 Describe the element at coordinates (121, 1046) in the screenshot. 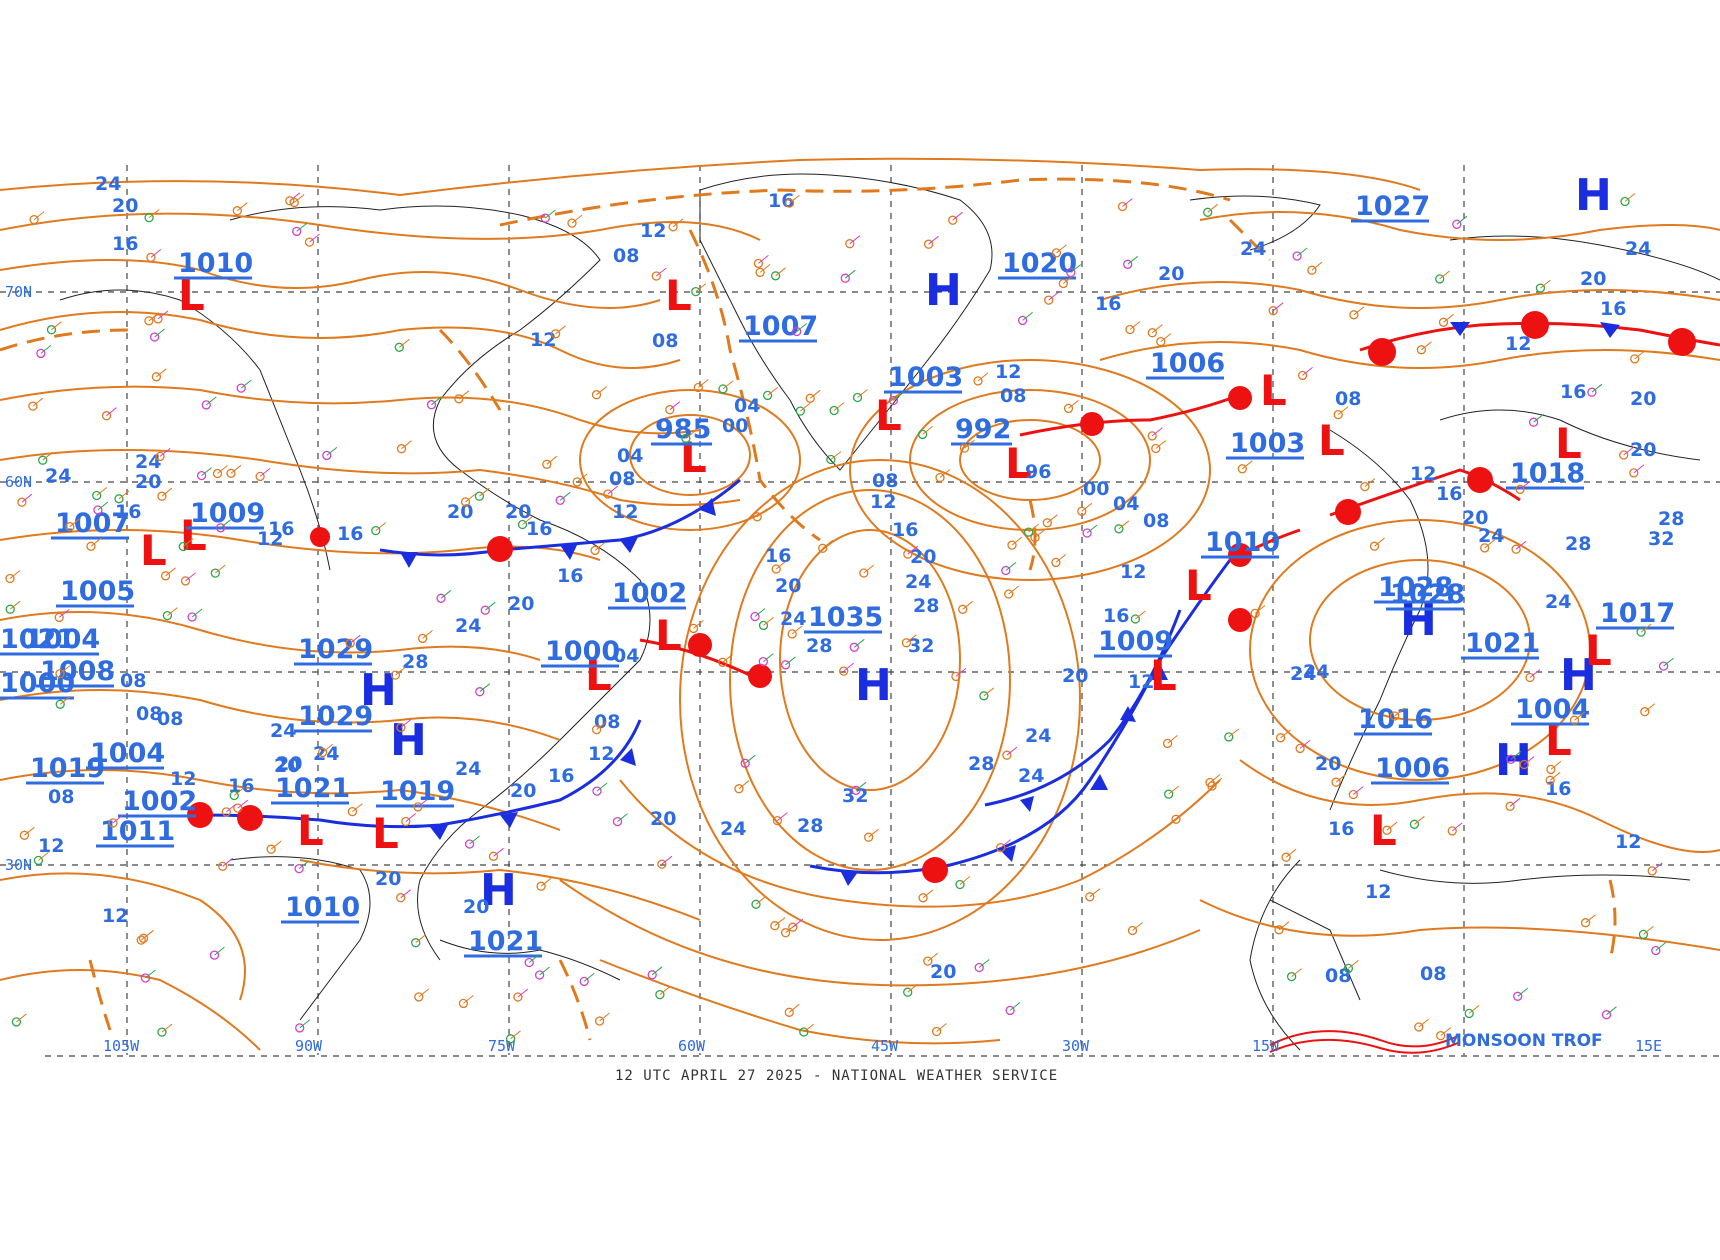

I see `lon-label: 105W` at that location.